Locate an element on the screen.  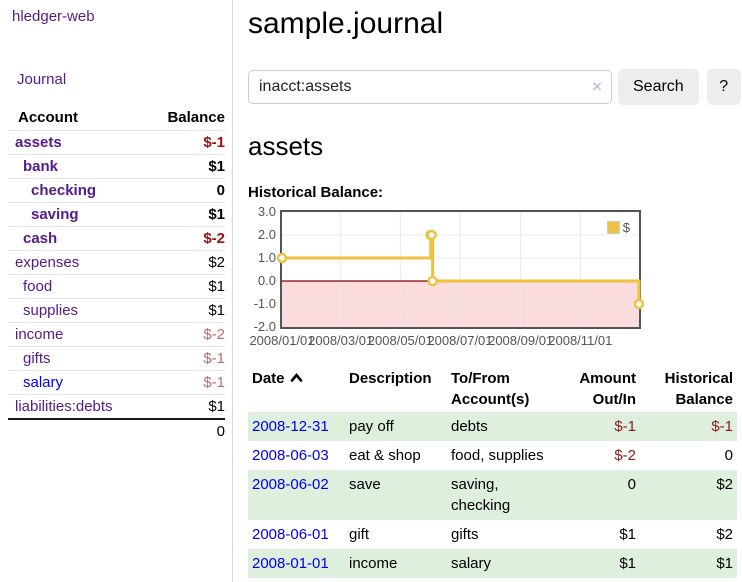
account-row-checking: checking 0 is located at coordinates (116, 190).